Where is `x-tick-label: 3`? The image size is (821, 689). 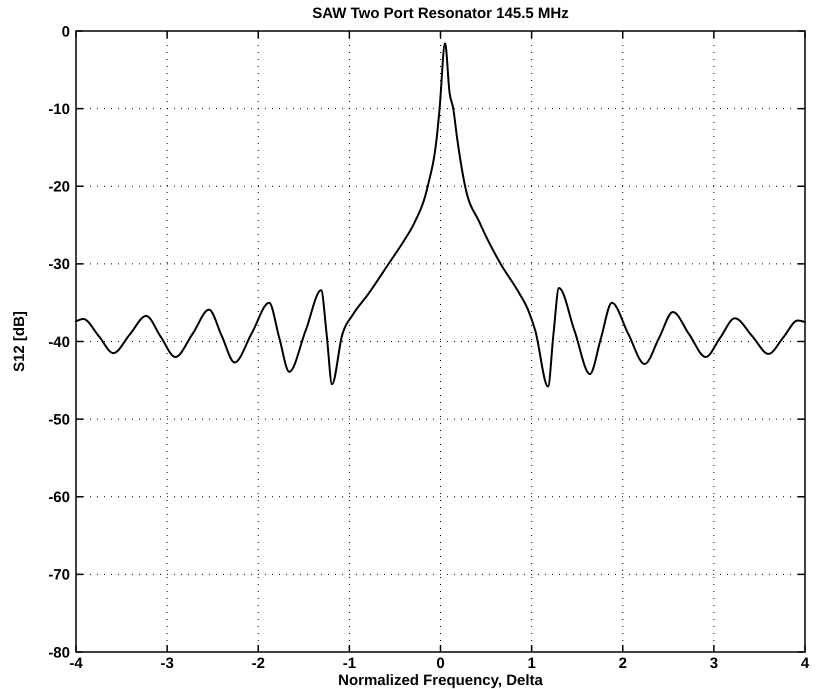 x-tick-label: 3 is located at coordinates (714, 663).